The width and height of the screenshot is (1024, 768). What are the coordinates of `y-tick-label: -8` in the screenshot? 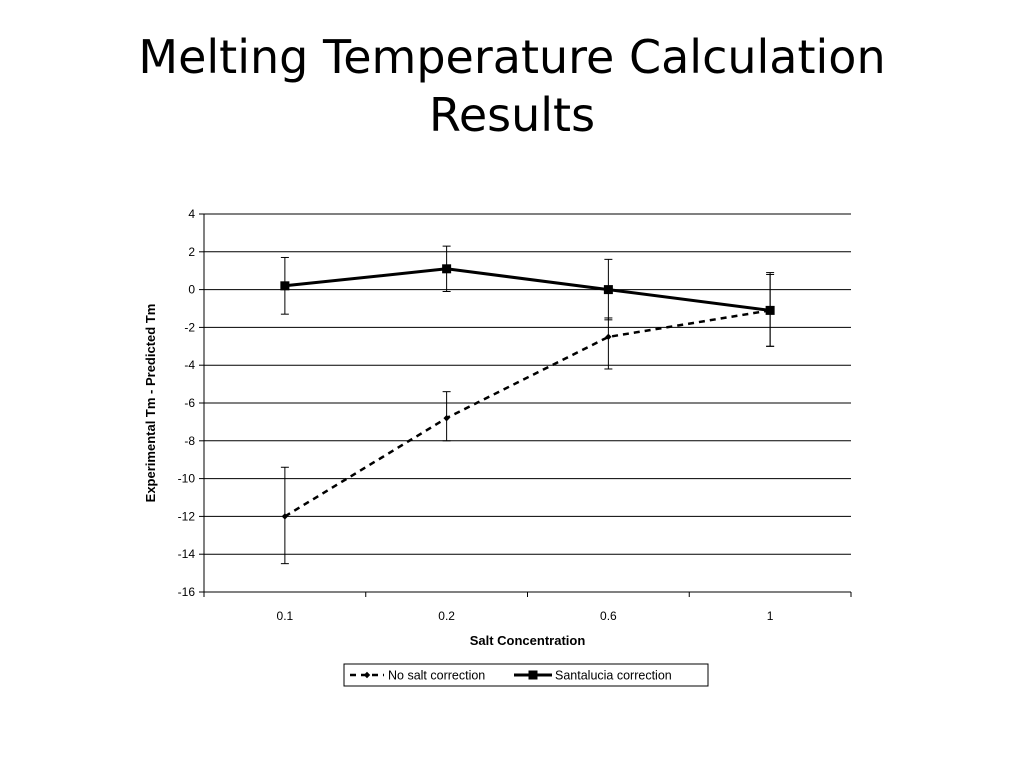 It's located at (189, 441).